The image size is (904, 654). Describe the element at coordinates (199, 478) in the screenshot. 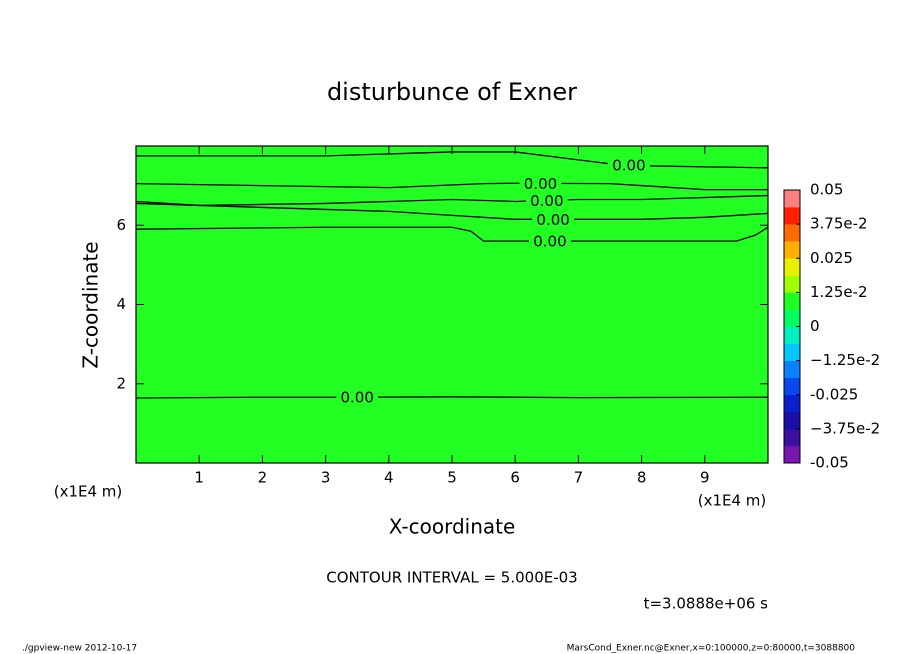

I see `x-tick-label: 1` at that location.